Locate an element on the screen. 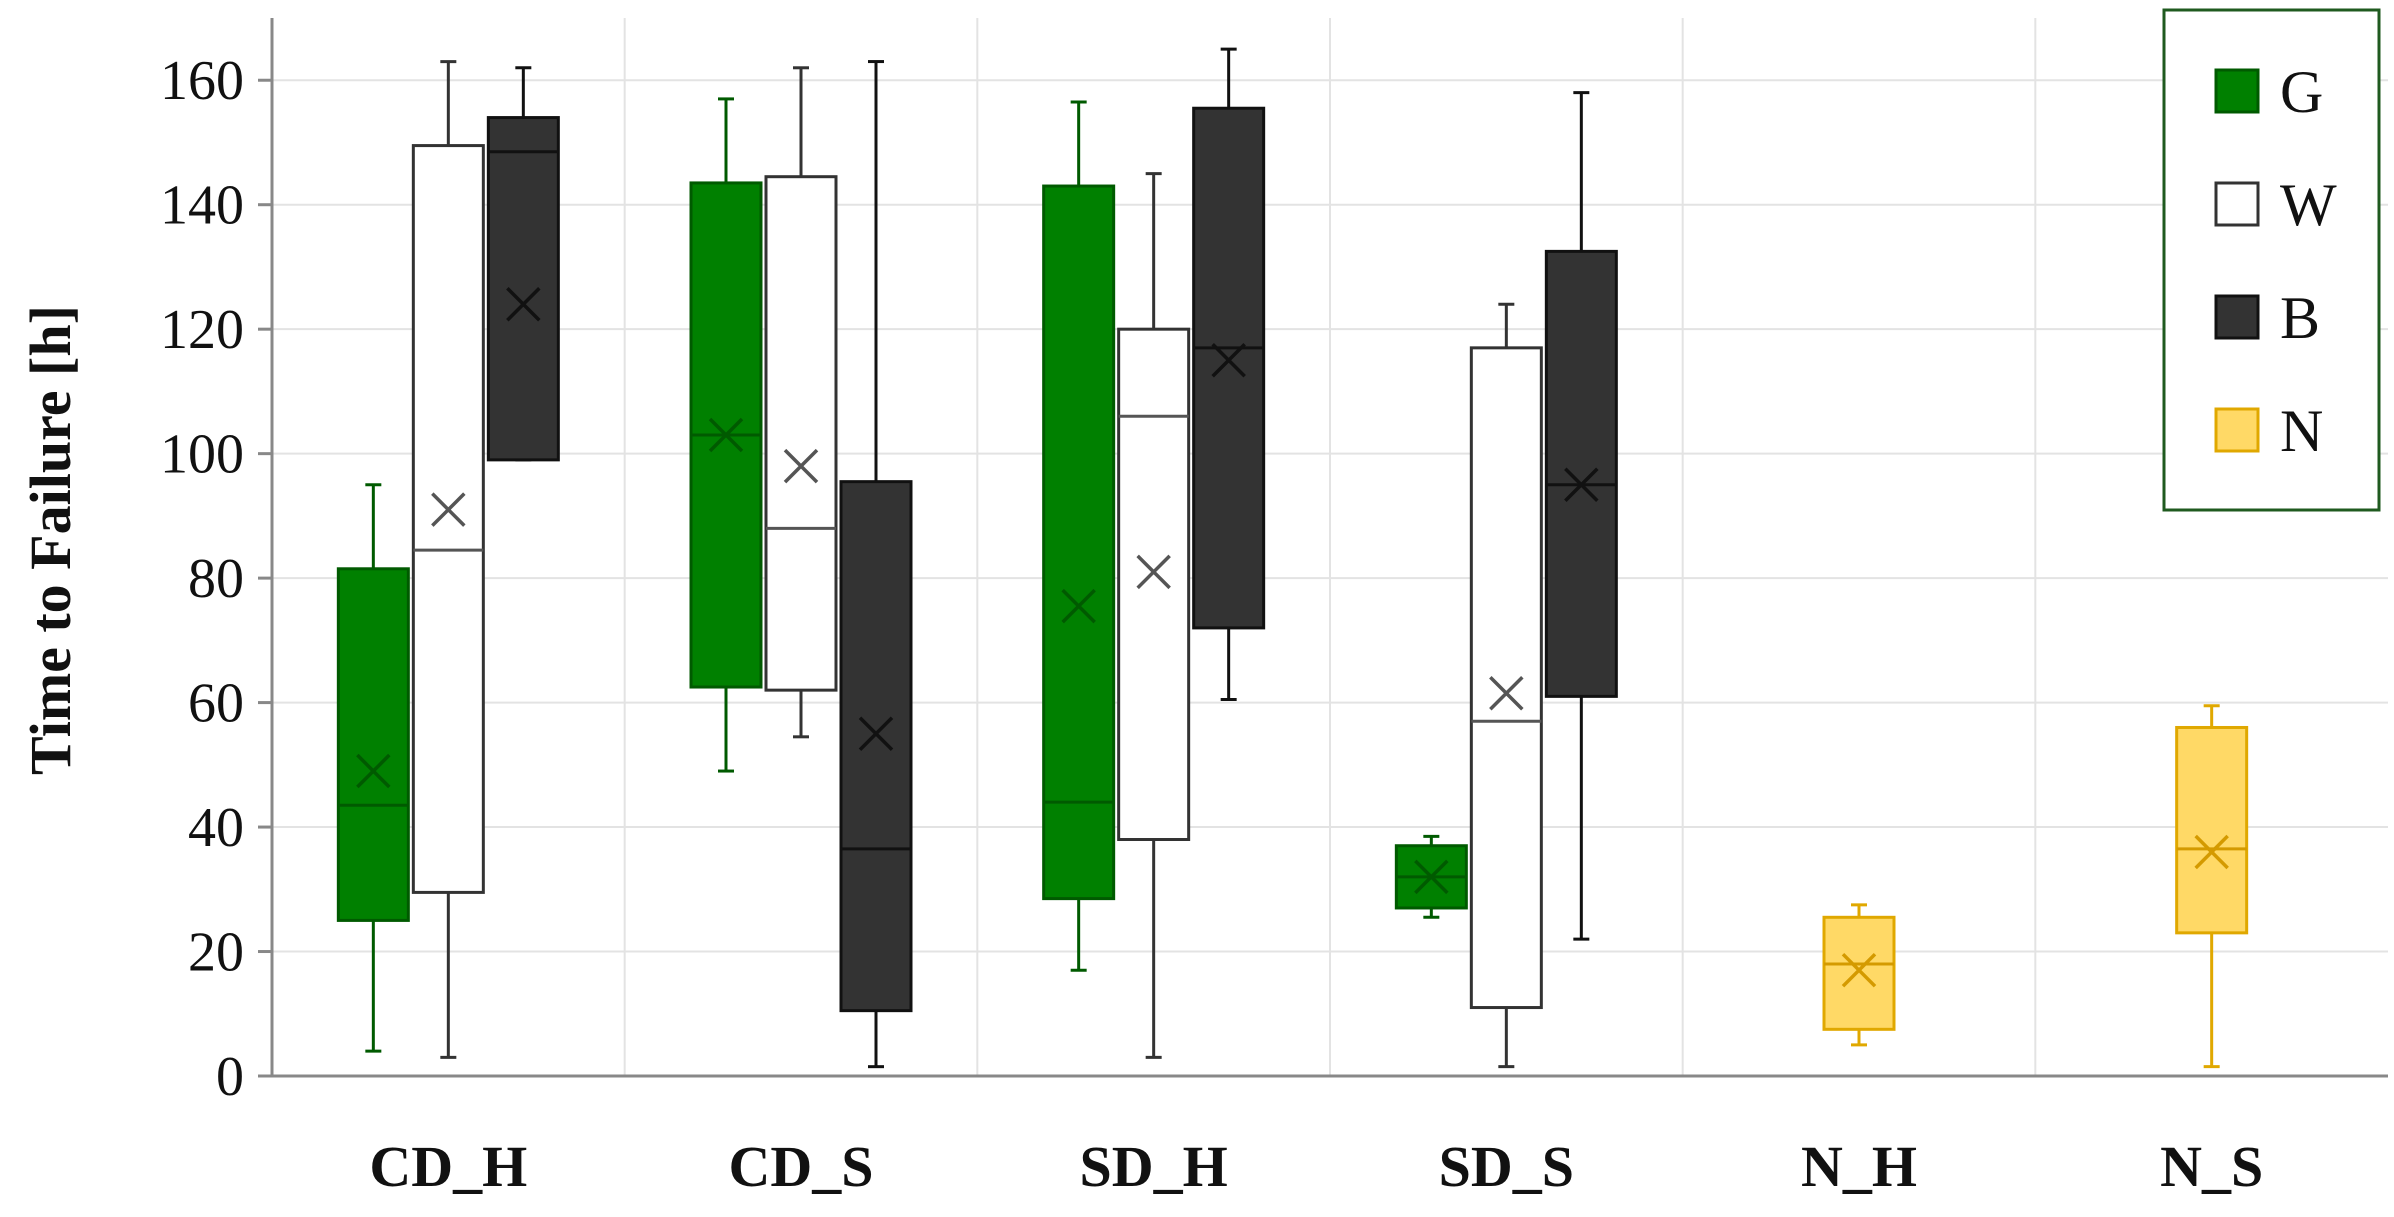 Image resolution: width=2394 pixels, height=1217 pixels. y-tick-label: 0 is located at coordinates (230, 1077).